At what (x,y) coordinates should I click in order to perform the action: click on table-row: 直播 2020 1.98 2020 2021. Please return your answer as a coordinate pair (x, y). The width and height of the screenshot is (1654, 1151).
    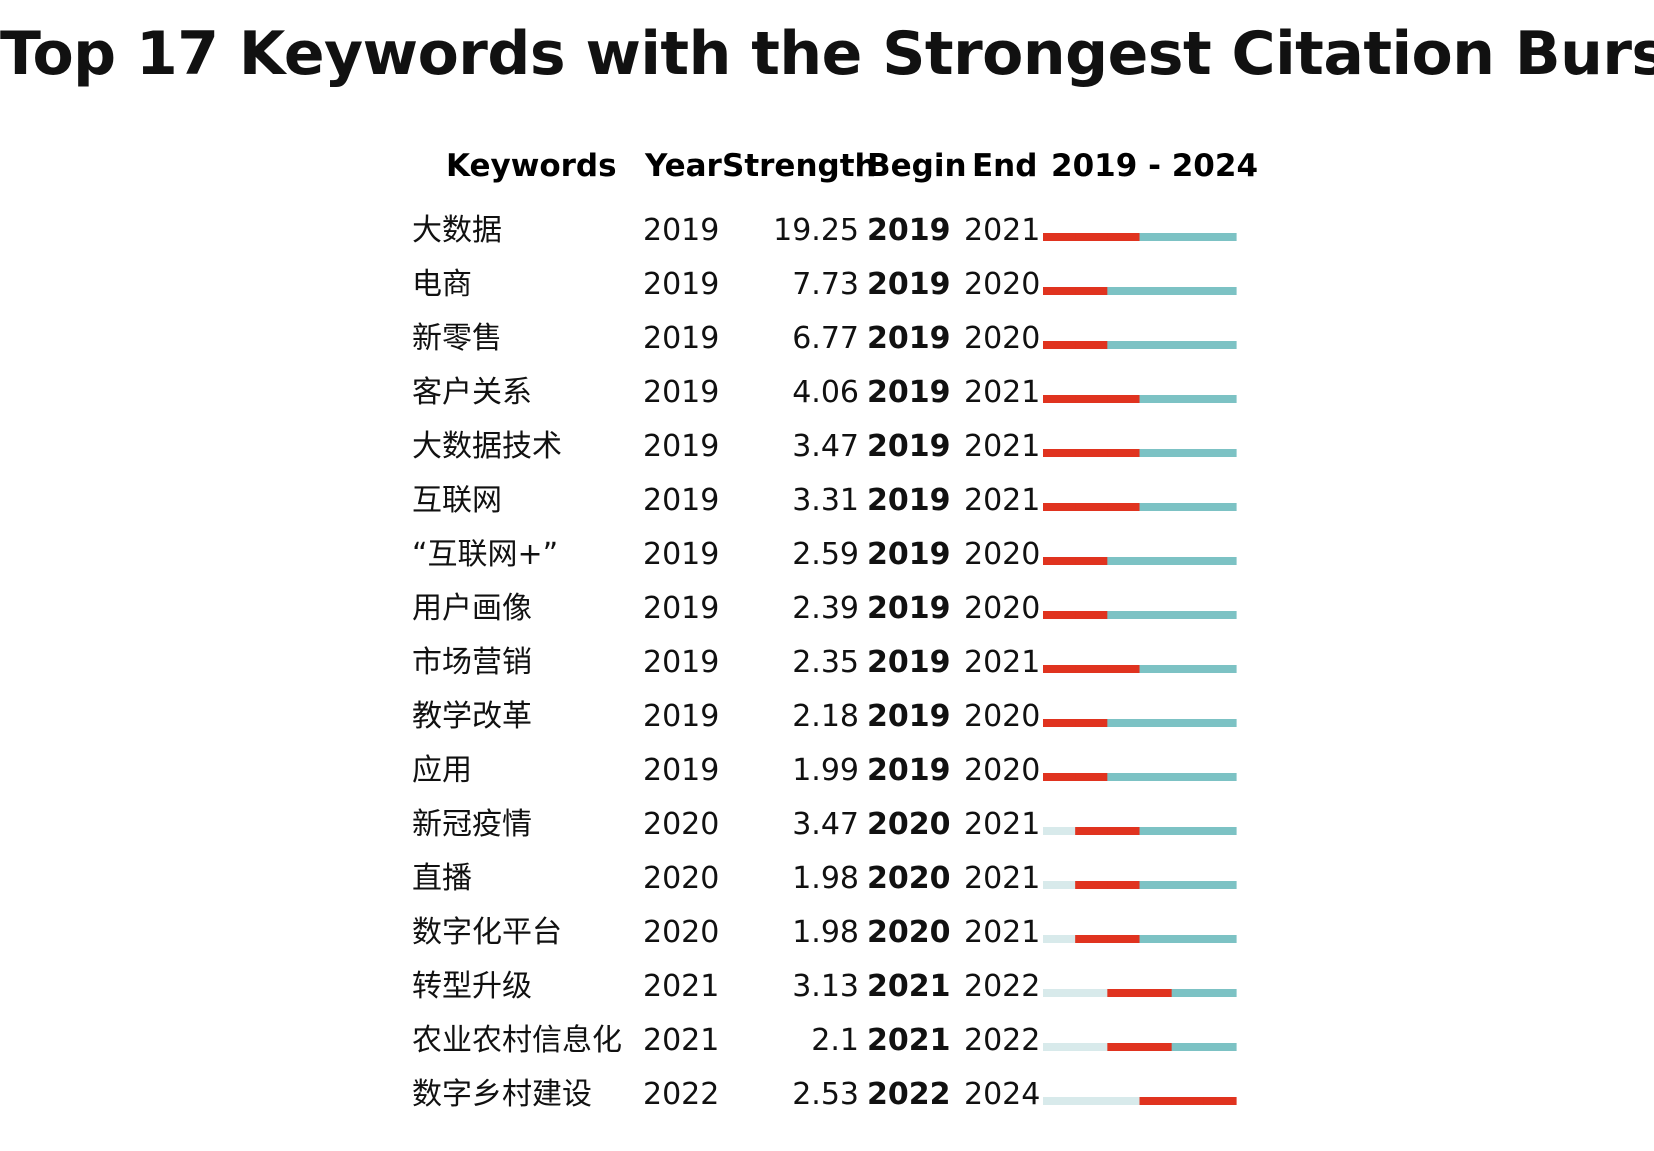
    Looking at the image, I should click on (824, 878).